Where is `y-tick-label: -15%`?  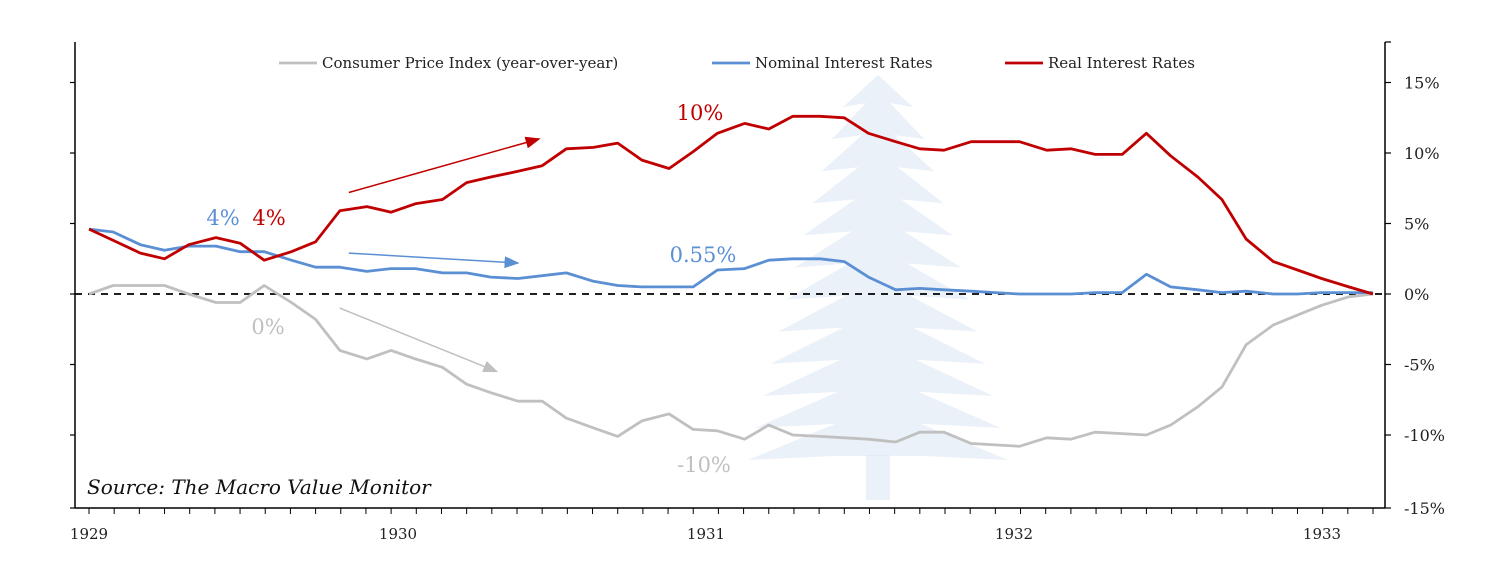 y-tick-label: -15% is located at coordinates (1424, 508).